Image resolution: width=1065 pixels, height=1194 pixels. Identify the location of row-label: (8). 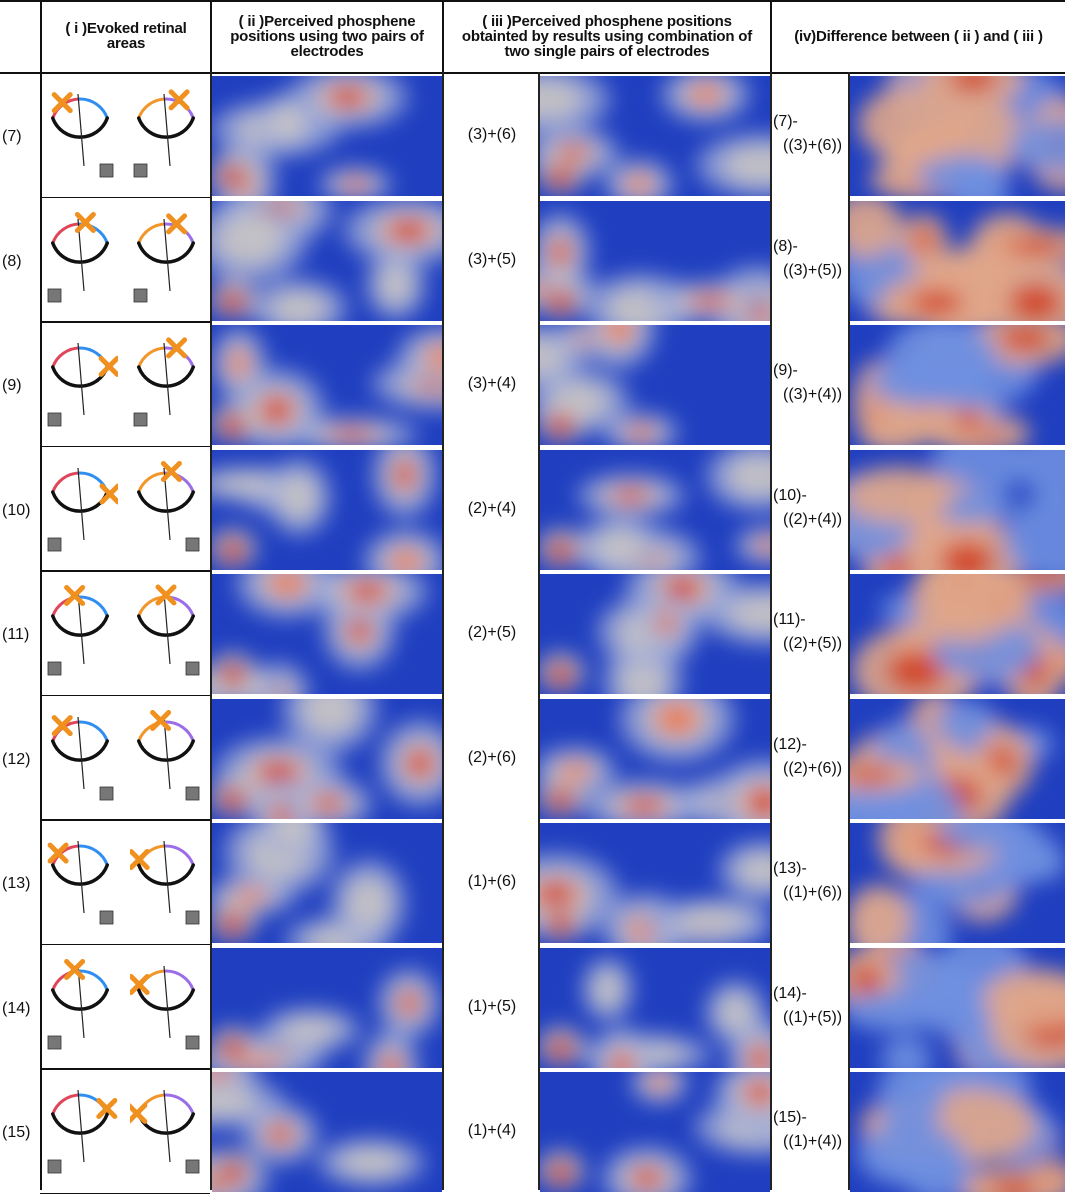
(12, 262).